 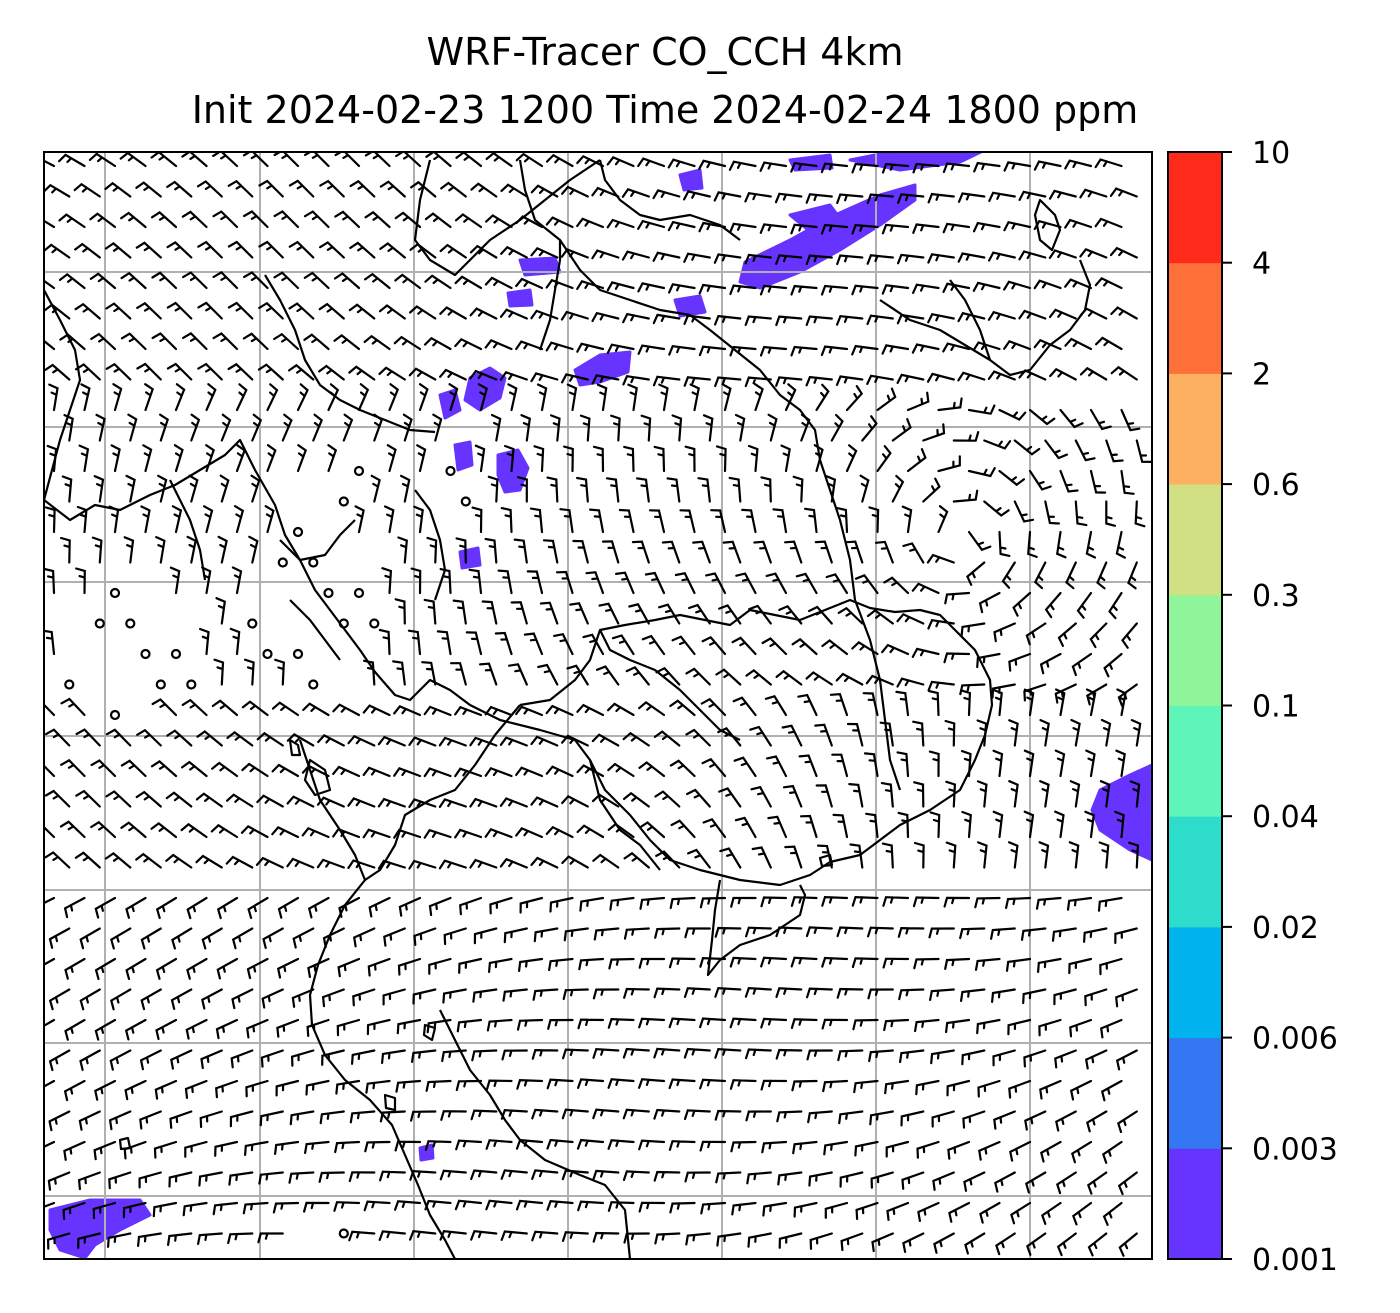 What do you see at coordinates (429, 1032) in the screenshot?
I see `coastline-border` at bounding box center [429, 1032].